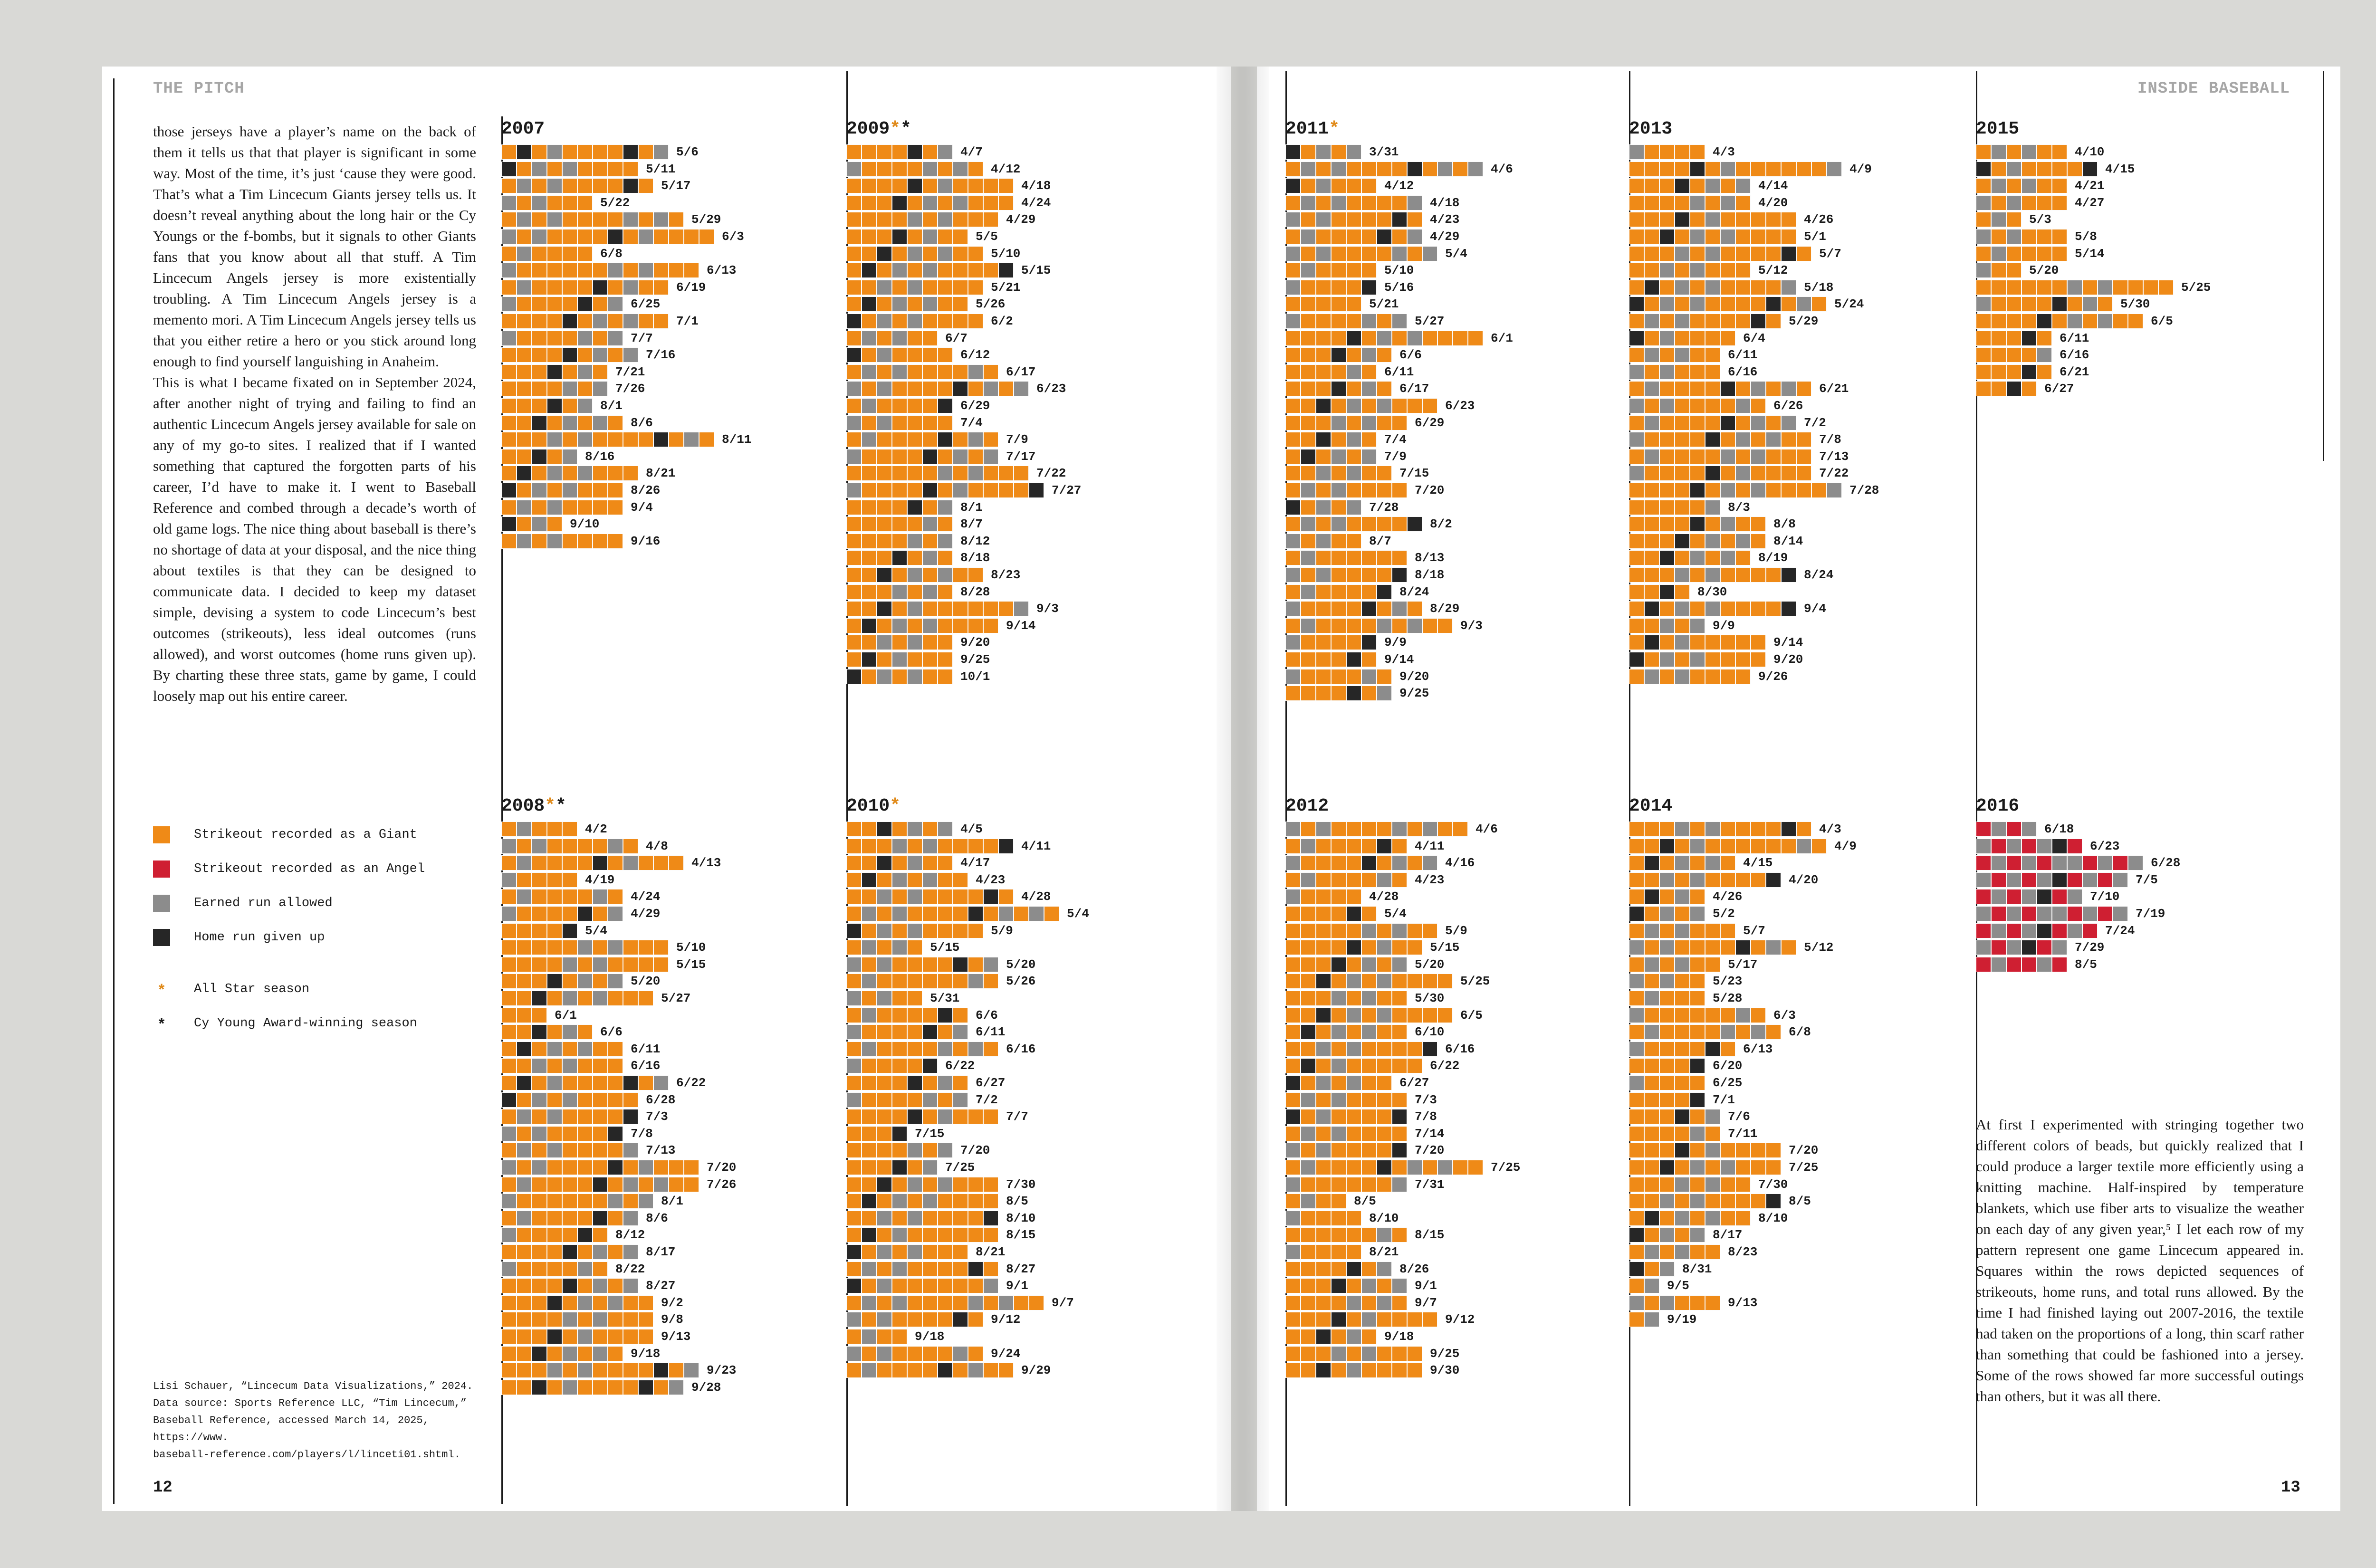 Image resolution: width=2376 pixels, height=1568 pixels. What do you see at coordinates (672, 1201) in the screenshot?
I see `game-date-label: 8/1` at bounding box center [672, 1201].